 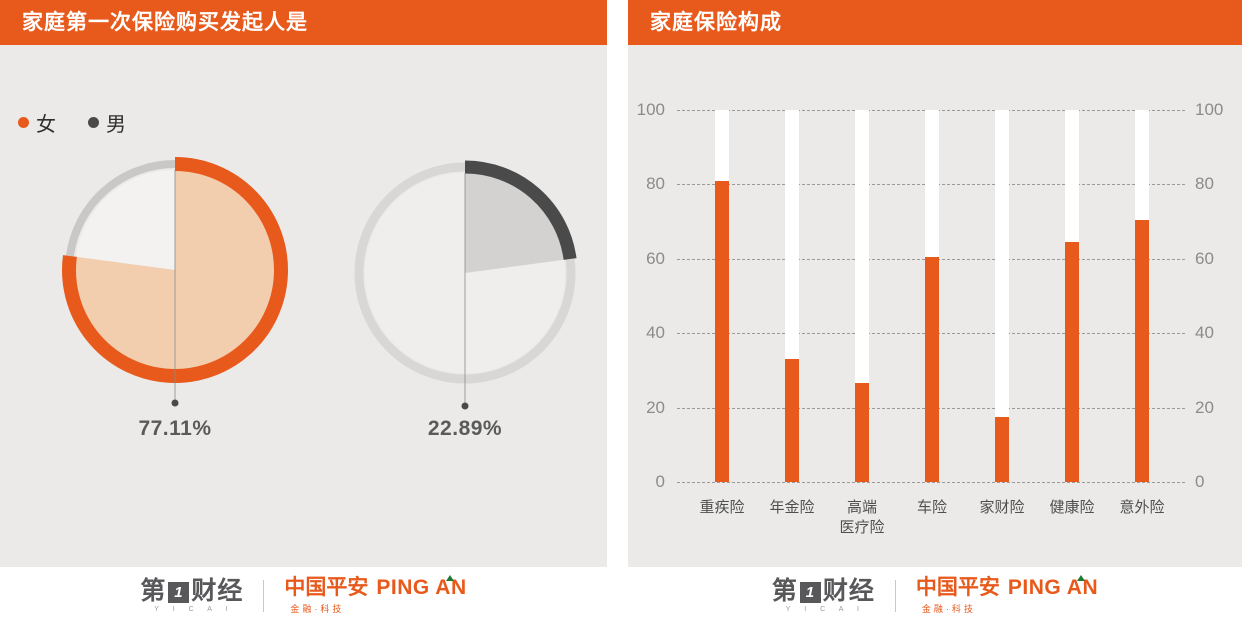 I want to click on footer-left: 第 1 财经 Y I C A I 中国平安 PING AN 金融·科技, so click(x=303, y=596).